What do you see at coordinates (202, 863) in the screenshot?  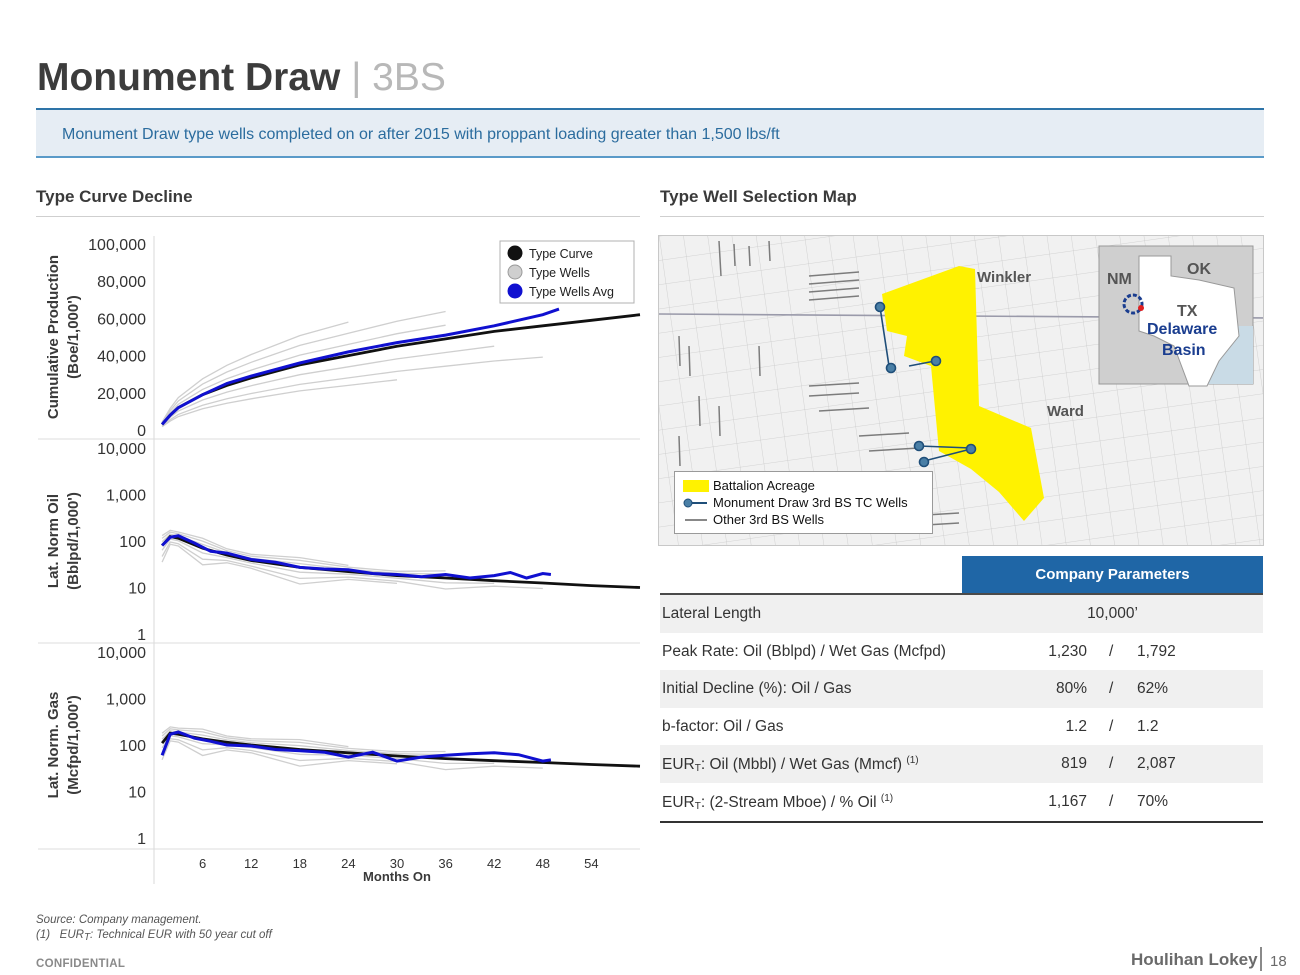 I see `x-tick-label: 6` at bounding box center [202, 863].